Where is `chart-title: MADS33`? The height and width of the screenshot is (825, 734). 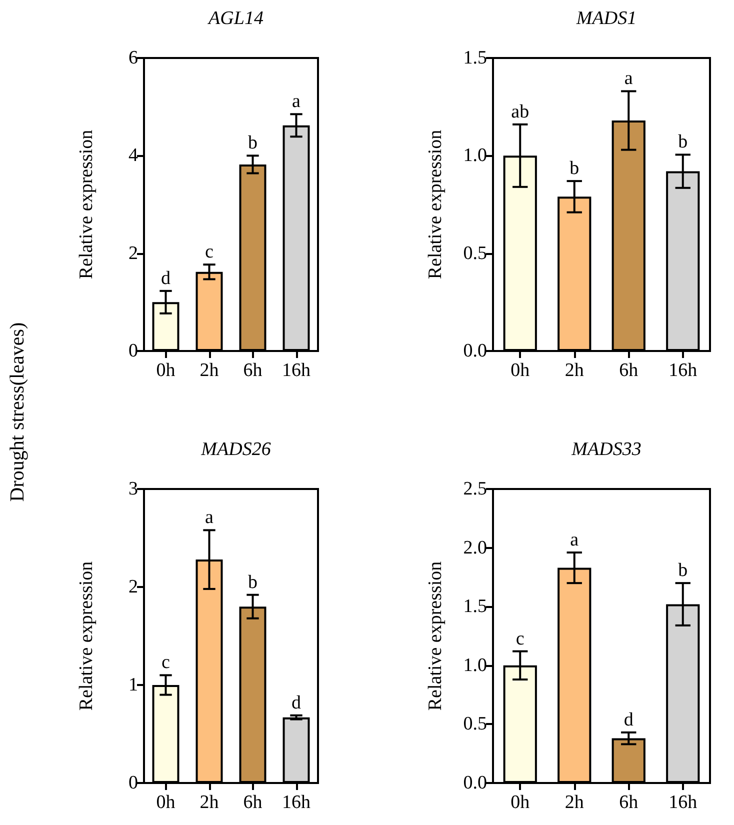 chart-title: MADS33 is located at coordinates (606, 449).